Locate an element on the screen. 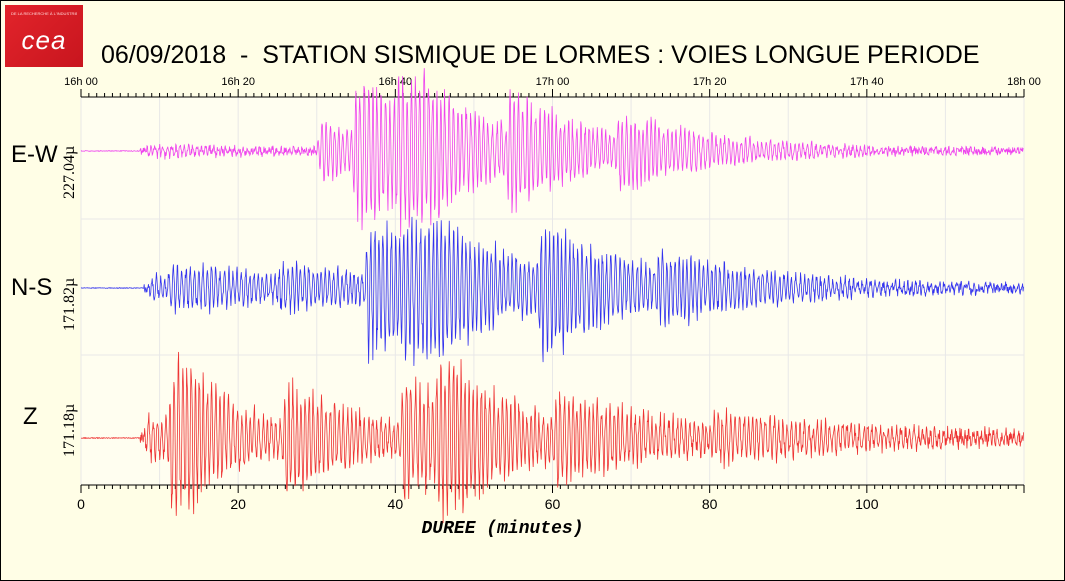 This screenshot has width=1065, height=581. x-axis-label: 60 is located at coordinates (553, 504).